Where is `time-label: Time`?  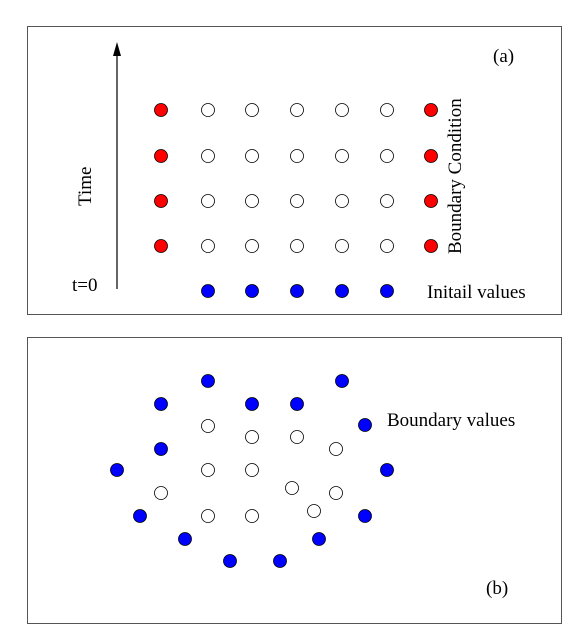 time-label: Time is located at coordinates (85, 186).